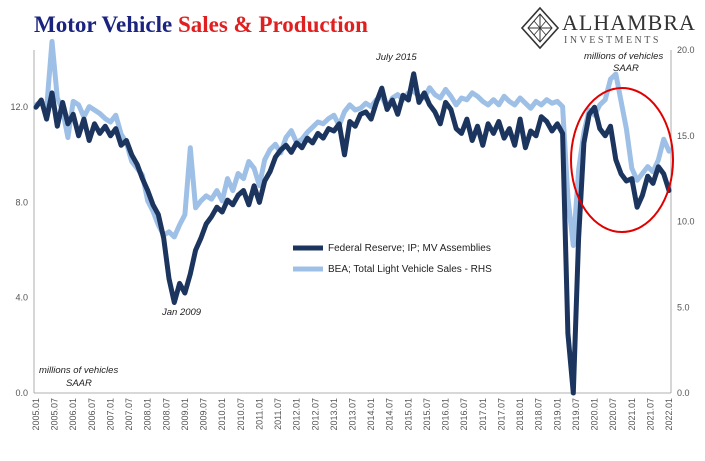 This screenshot has width=705, height=461. I want to click on right-unit-label-line1: millions of vehicles, so click(623, 56).